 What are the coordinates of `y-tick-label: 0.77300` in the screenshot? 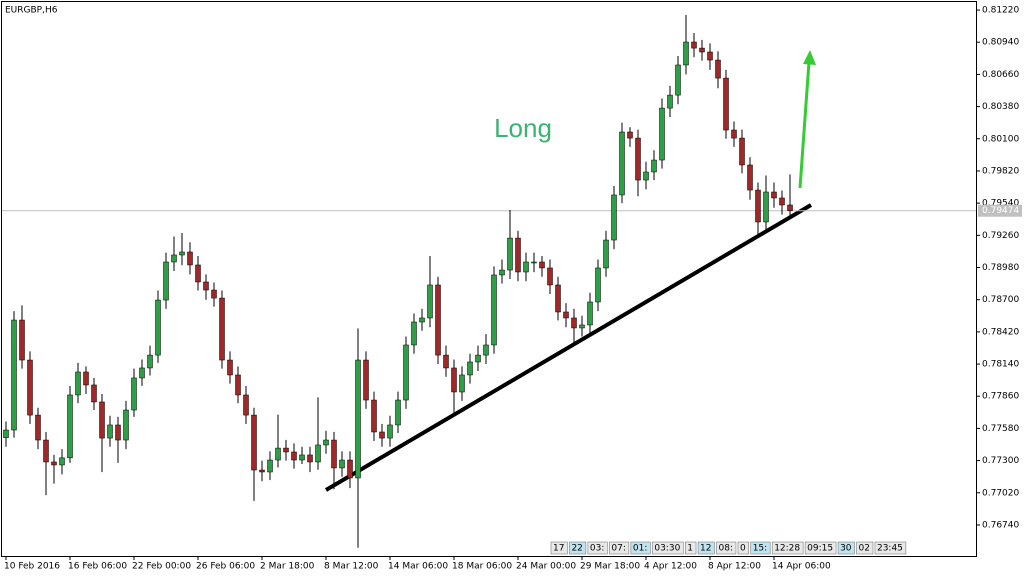 It's located at (1000, 461).